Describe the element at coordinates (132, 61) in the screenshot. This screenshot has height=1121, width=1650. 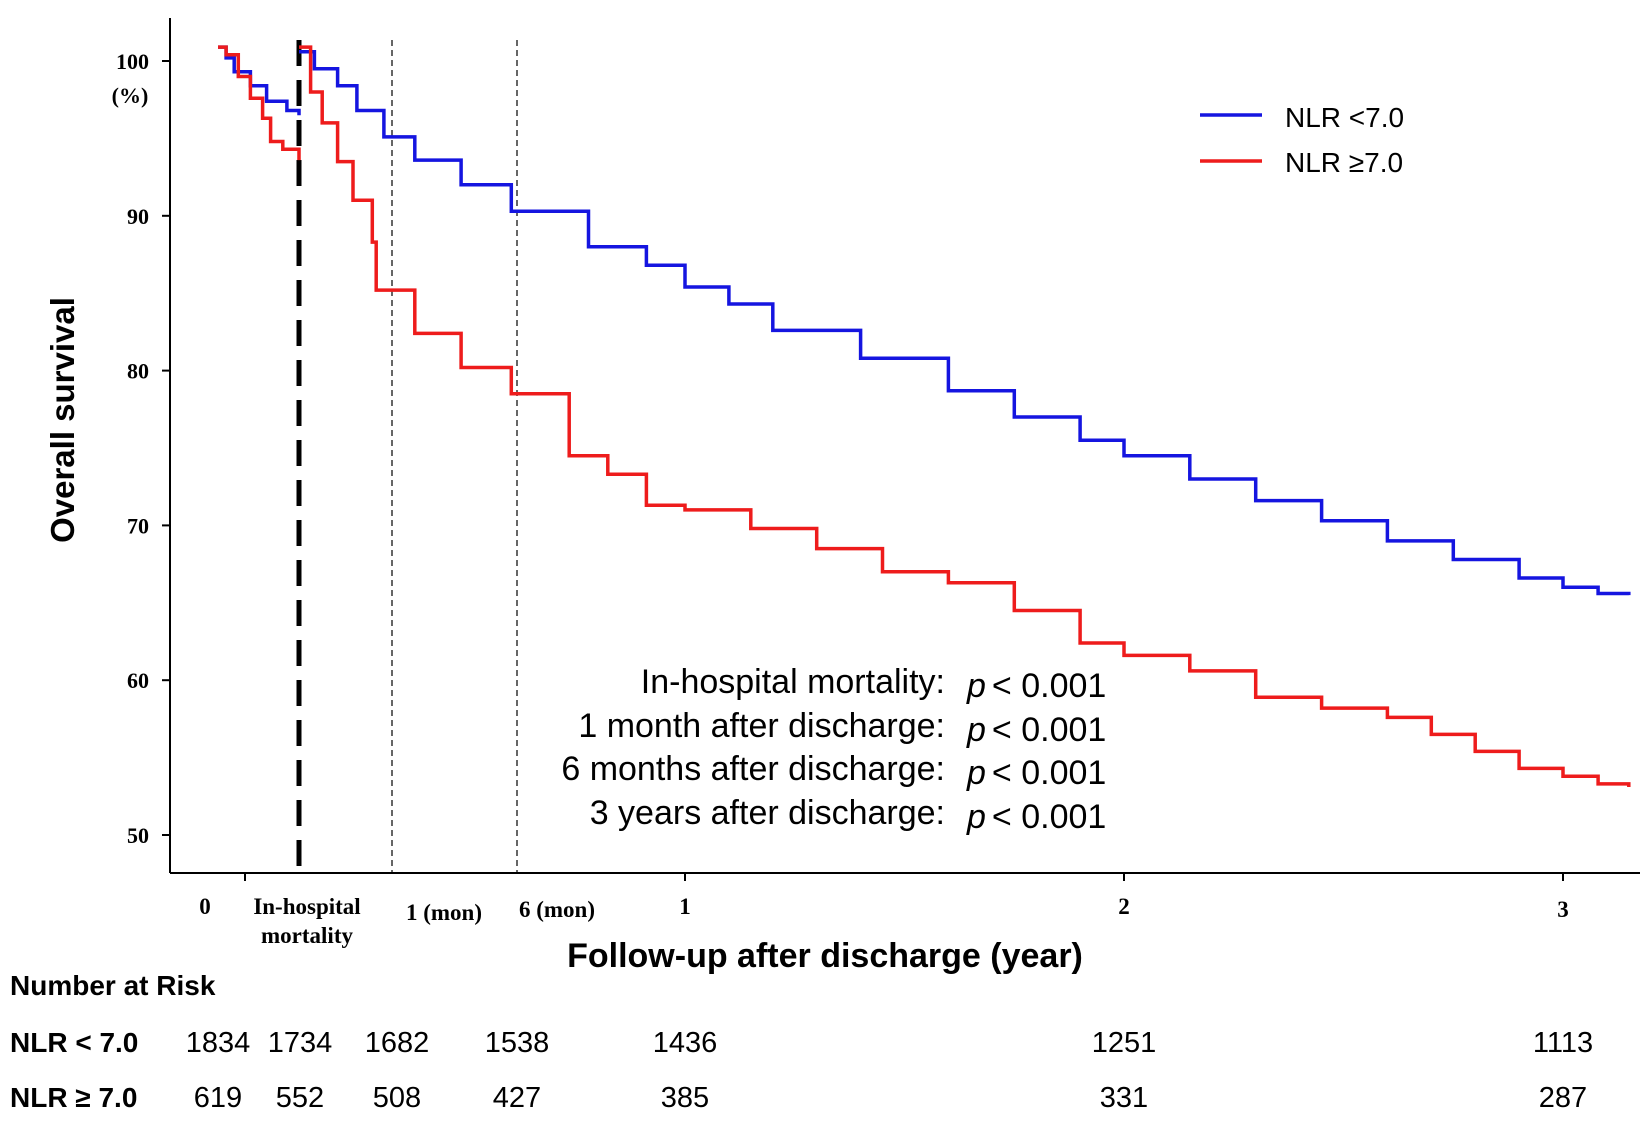
I see `y-tick-label-100: 100` at that location.